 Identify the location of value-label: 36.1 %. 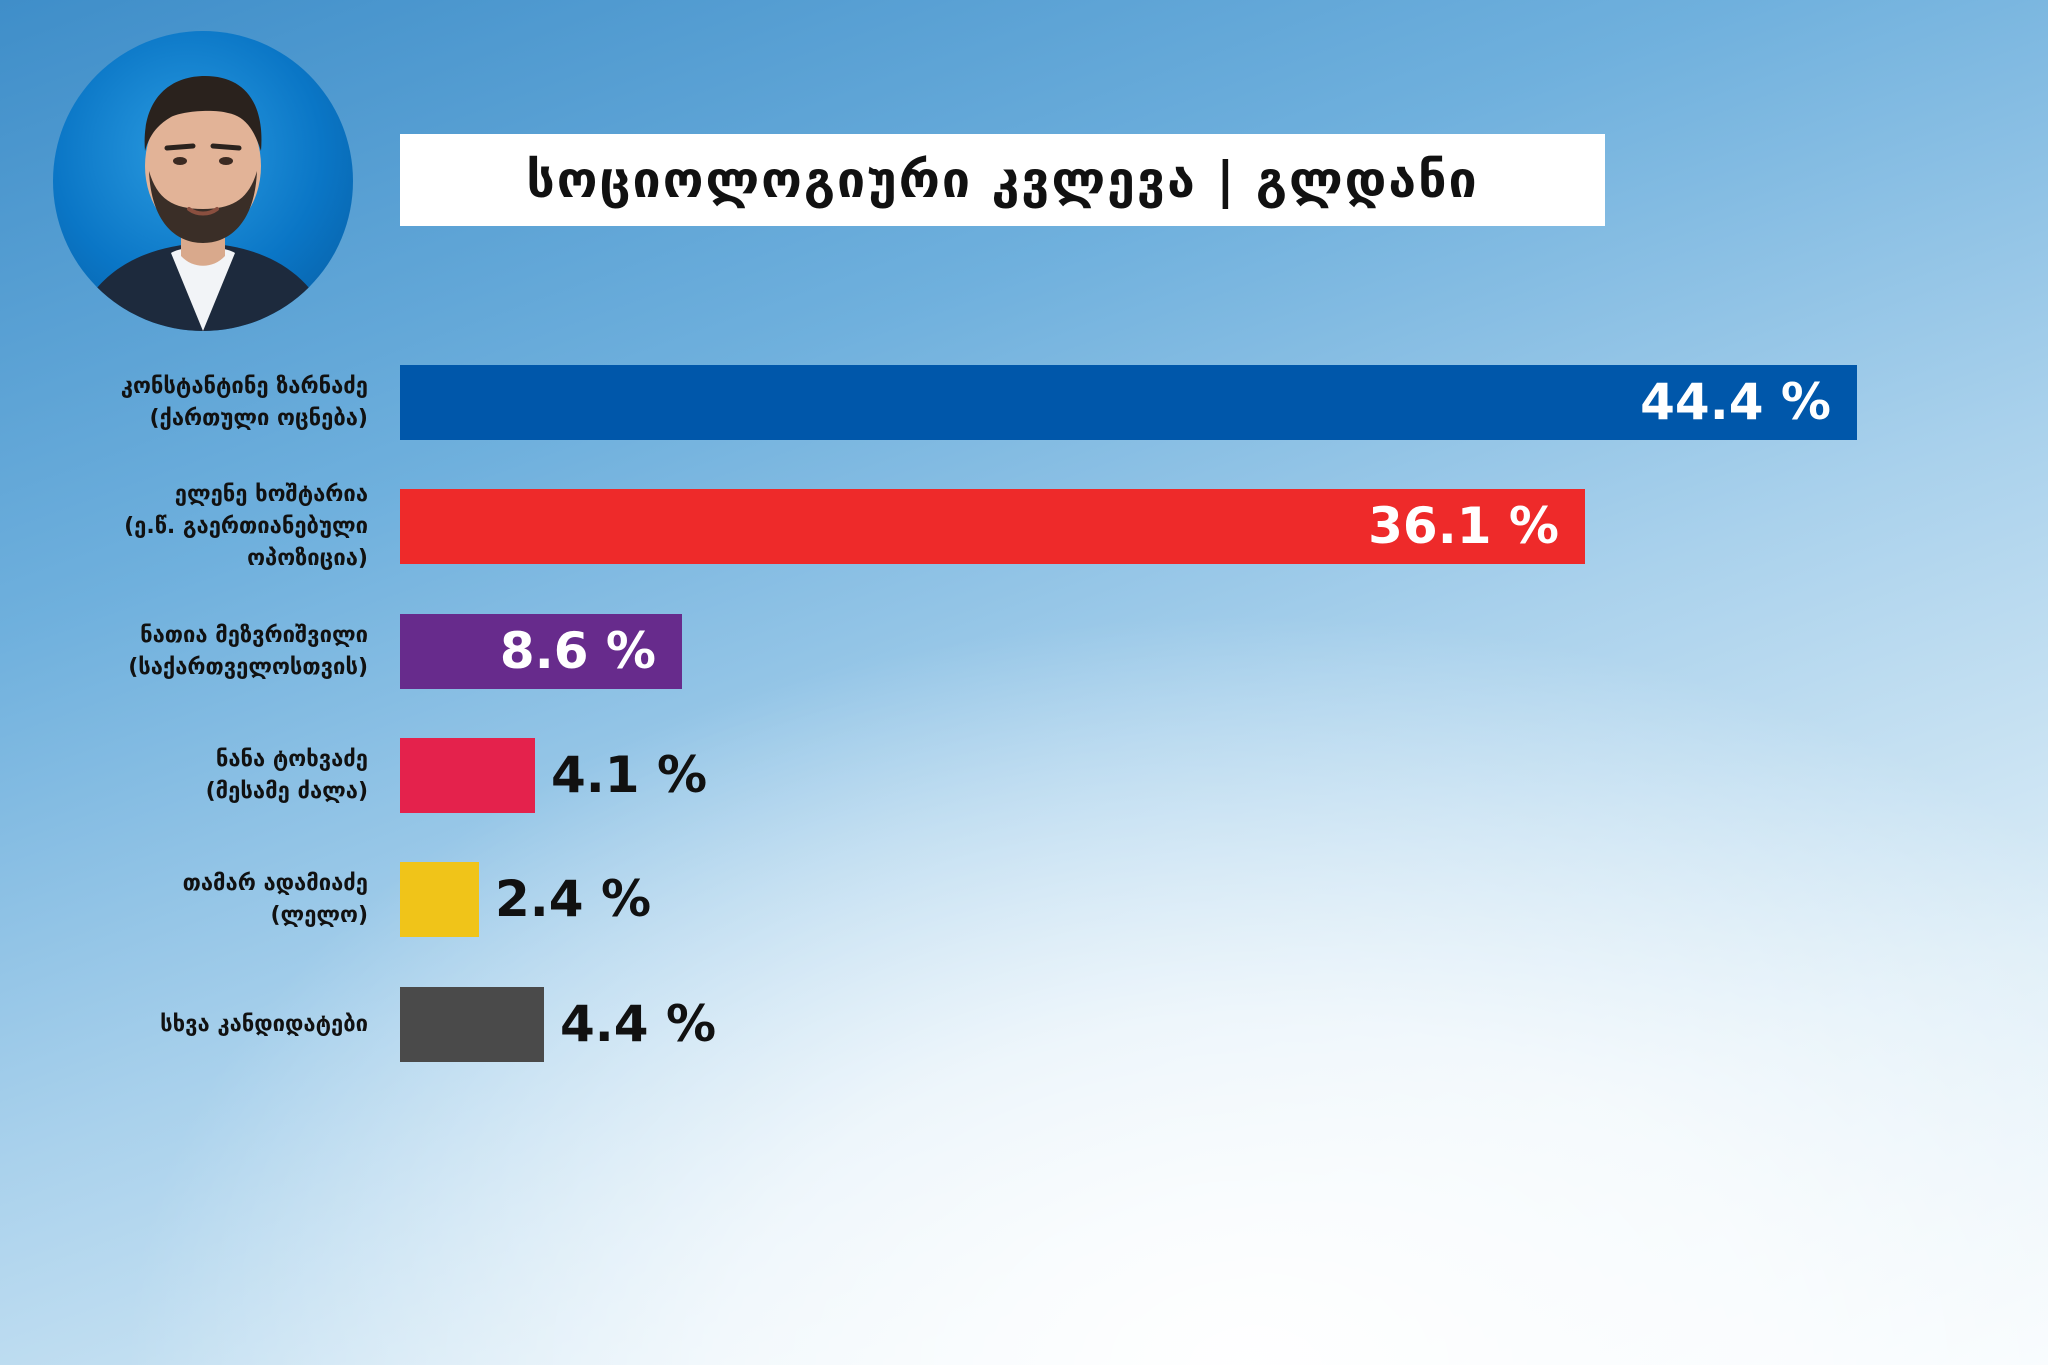
(1463, 526).